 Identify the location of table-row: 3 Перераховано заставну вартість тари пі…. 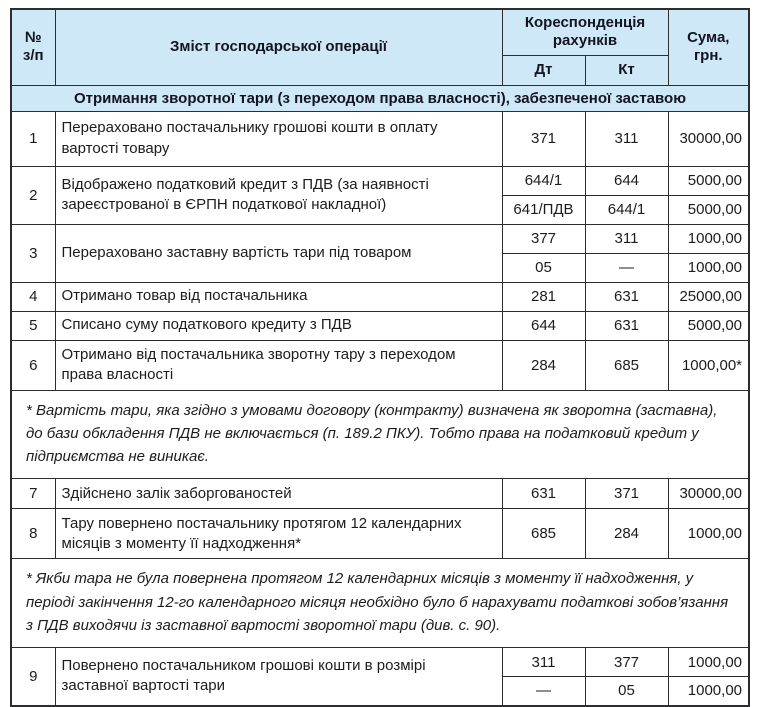
(380, 253).